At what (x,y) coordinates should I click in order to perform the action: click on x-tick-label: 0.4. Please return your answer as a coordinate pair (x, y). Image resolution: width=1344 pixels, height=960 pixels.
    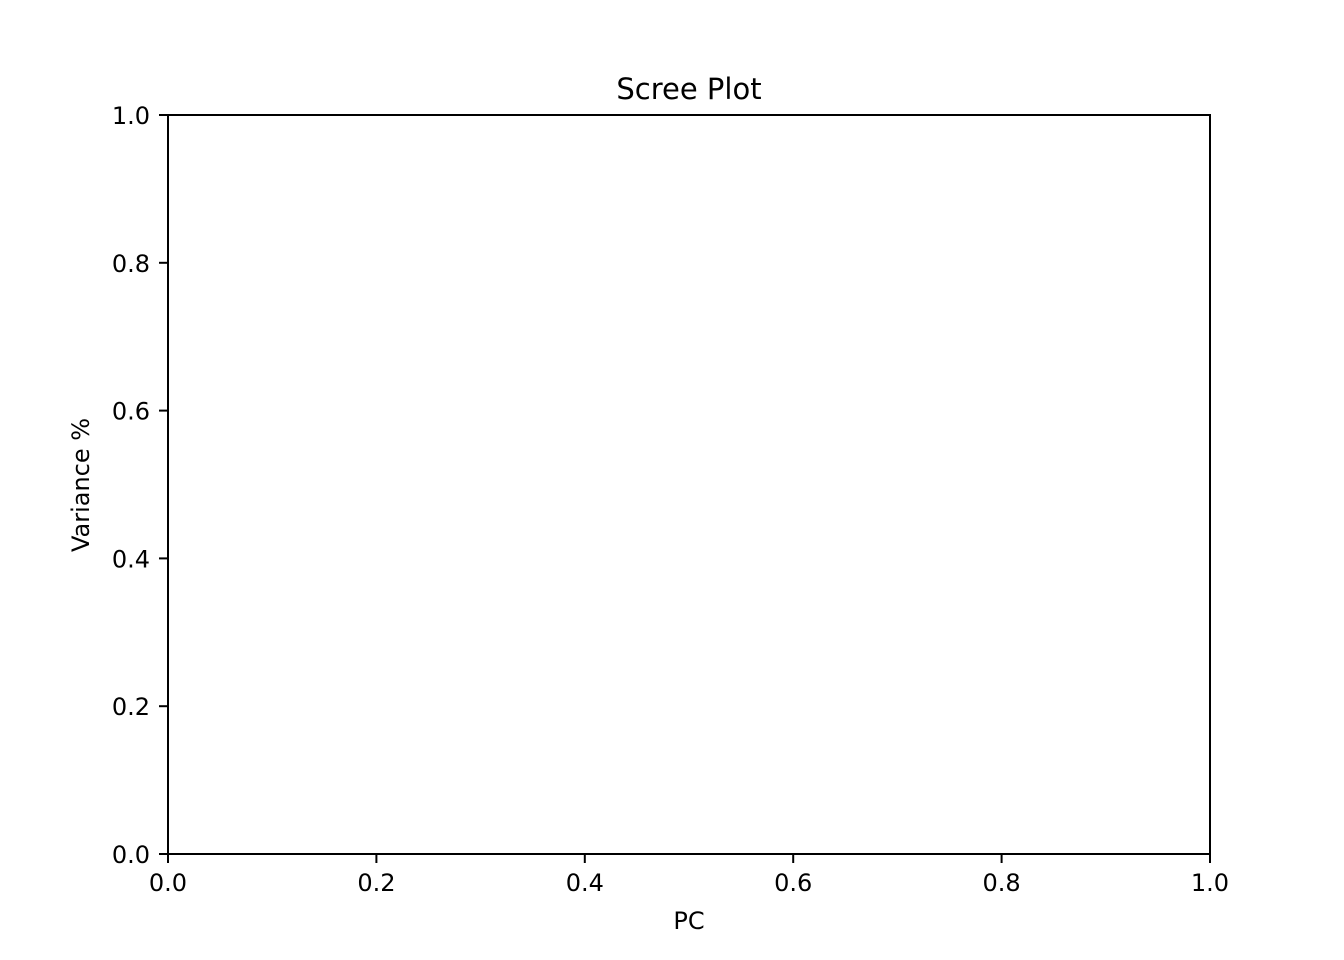
    Looking at the image, I should click on (585, 883).